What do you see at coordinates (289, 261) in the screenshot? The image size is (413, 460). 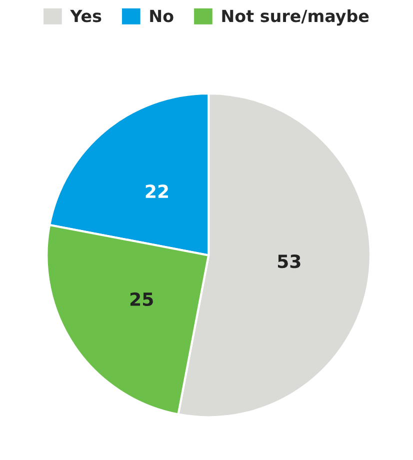 I see `data-label: 53` at bounding box center [289, 261].